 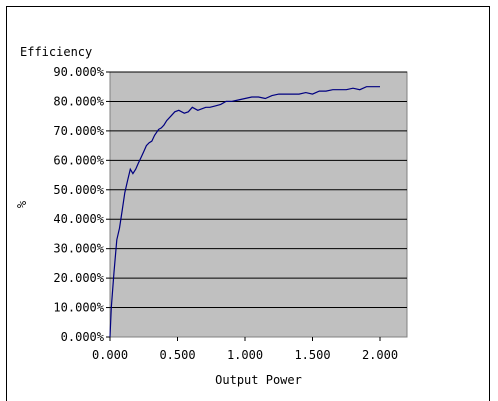 I want to click on x-tick-label: 1.000, so click(x=245, y=355).